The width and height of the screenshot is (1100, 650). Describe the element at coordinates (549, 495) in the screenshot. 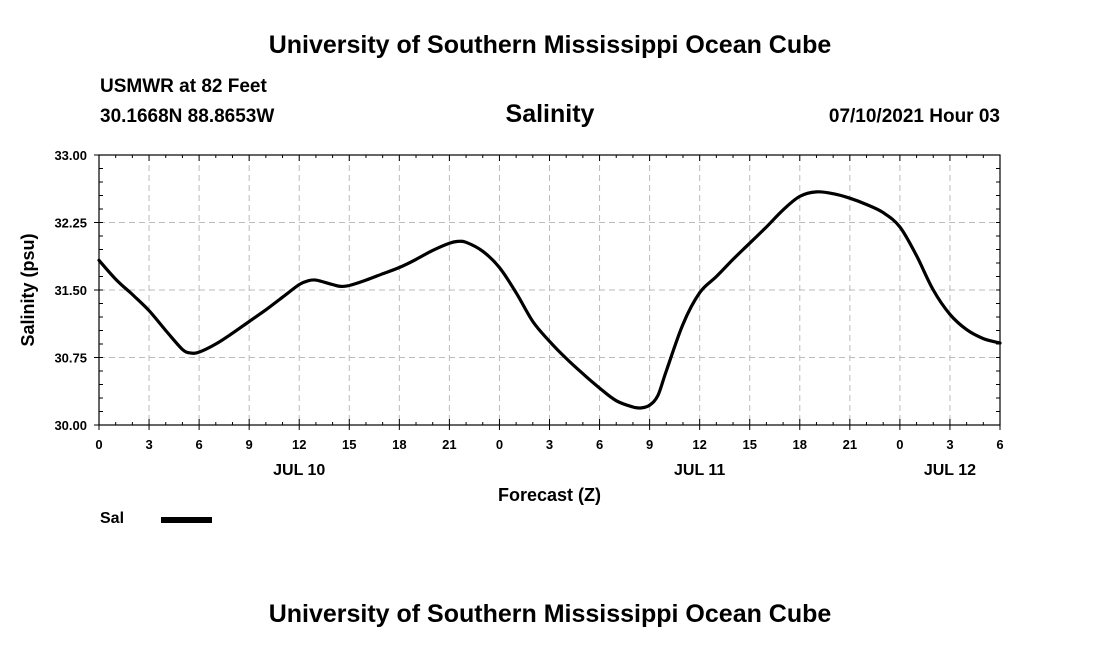

I see `x-axis-label: Forecast (Z)` at that location.